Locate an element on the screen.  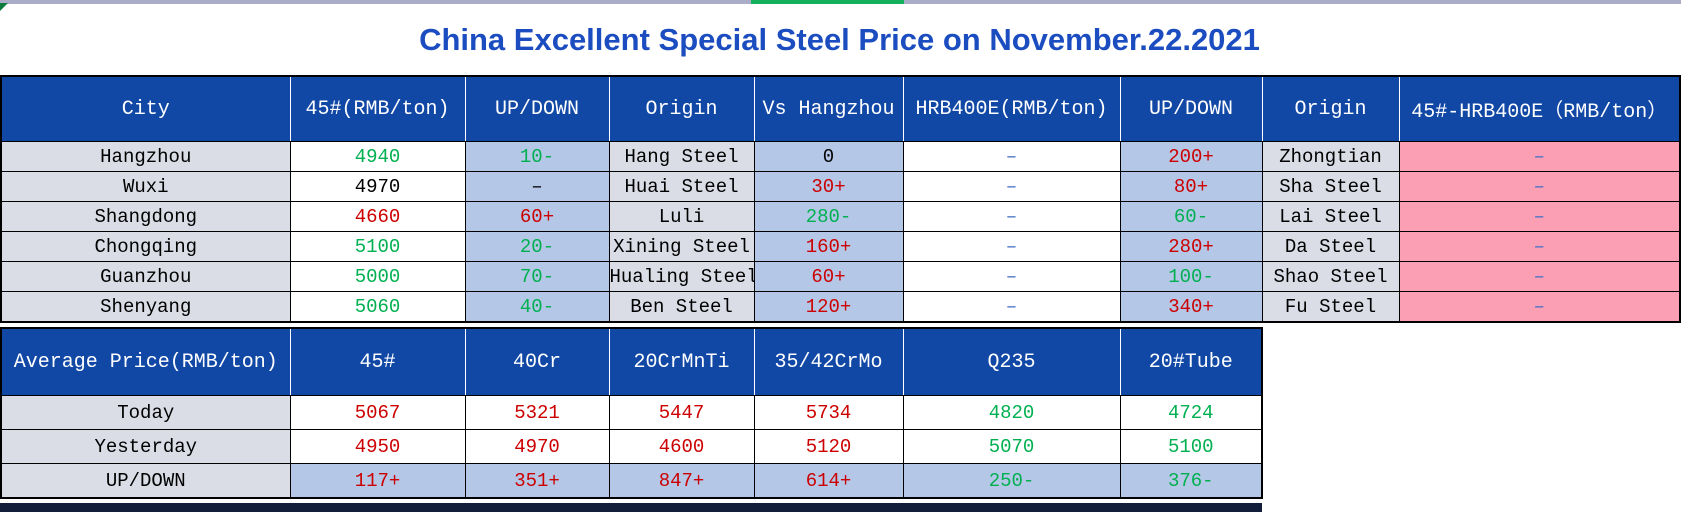
bottom-bar is located at coordinates (631, 507).